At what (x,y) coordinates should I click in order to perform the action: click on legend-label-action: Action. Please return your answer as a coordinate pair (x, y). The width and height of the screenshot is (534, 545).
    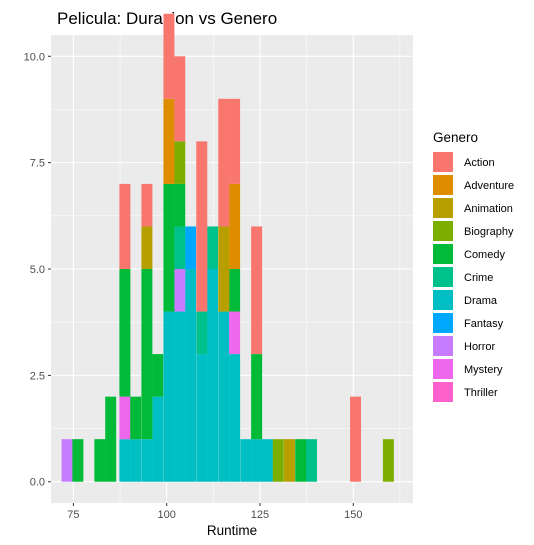
    Looking at the image, I should click on (479, 163).